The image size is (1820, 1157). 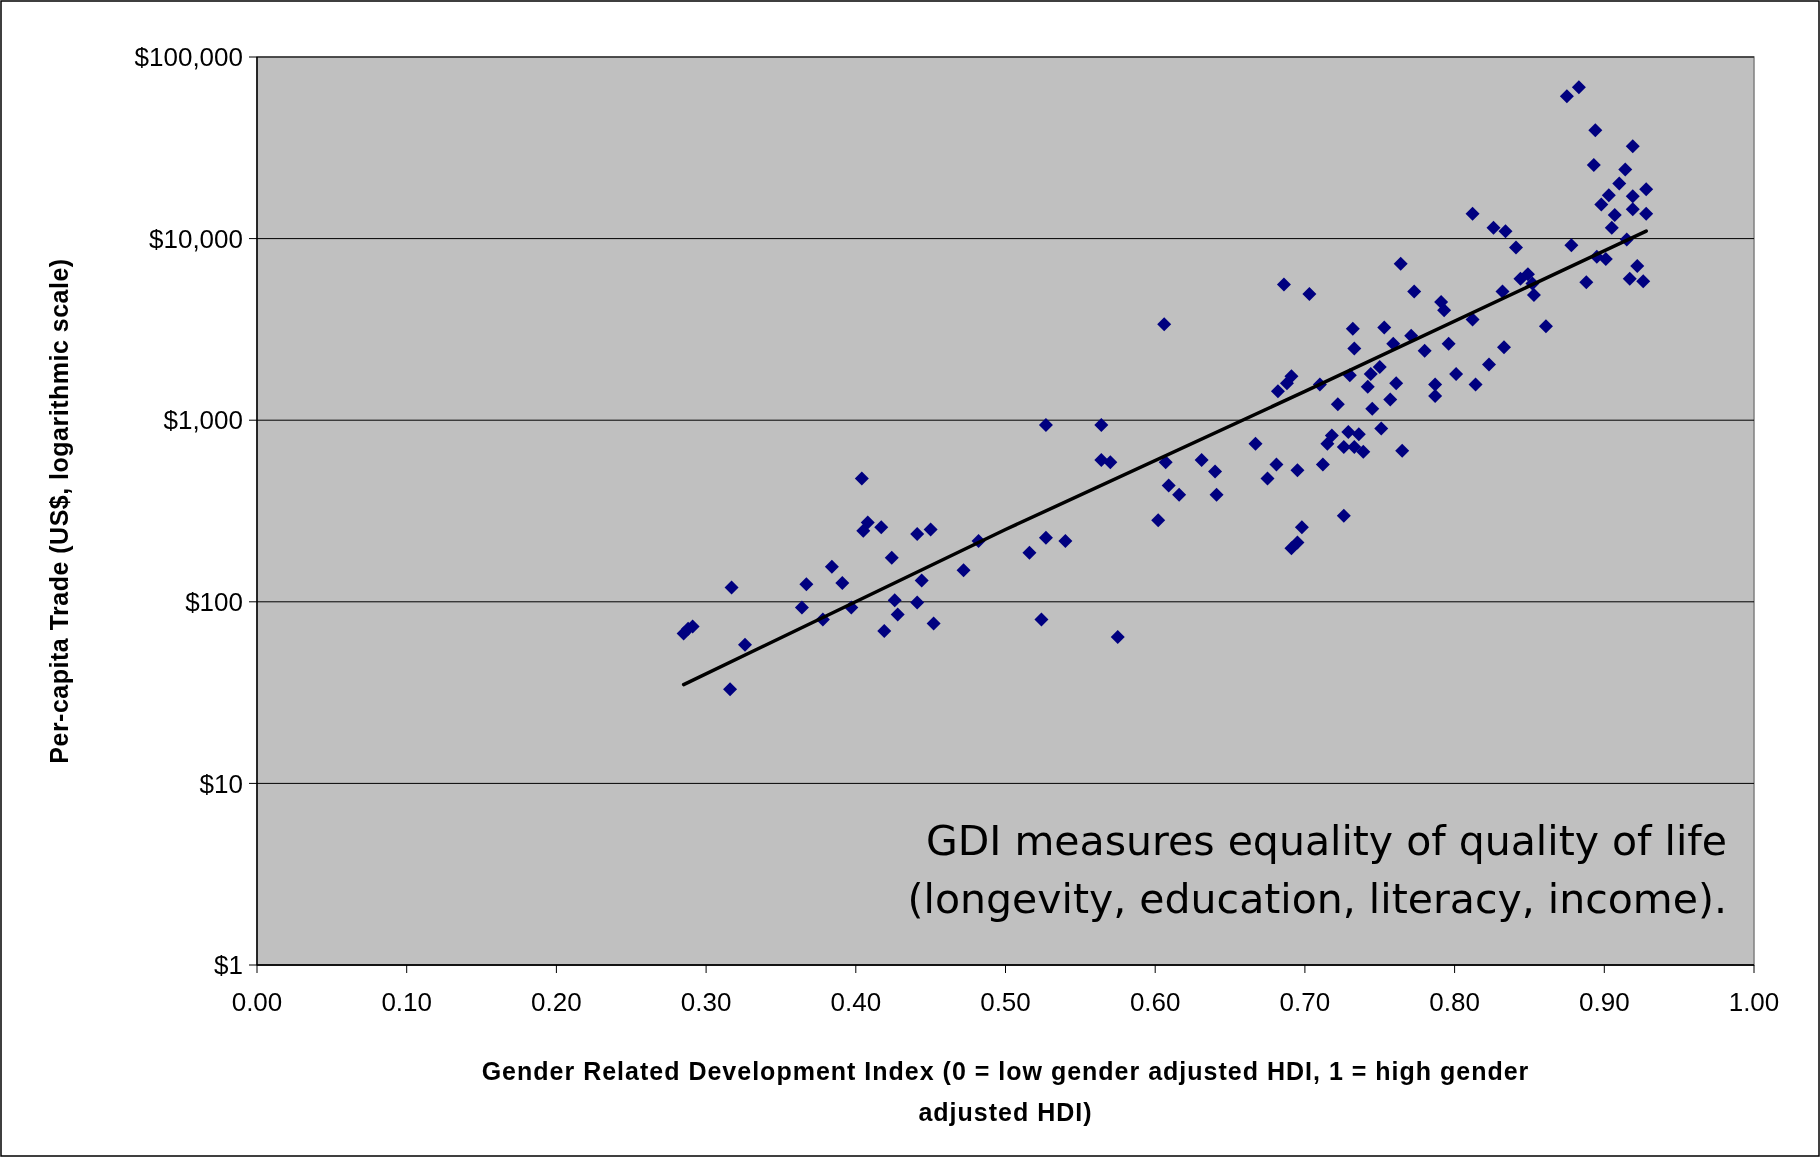 I want to click on y-tick-label: $10,000, so click(x=196, y=238).